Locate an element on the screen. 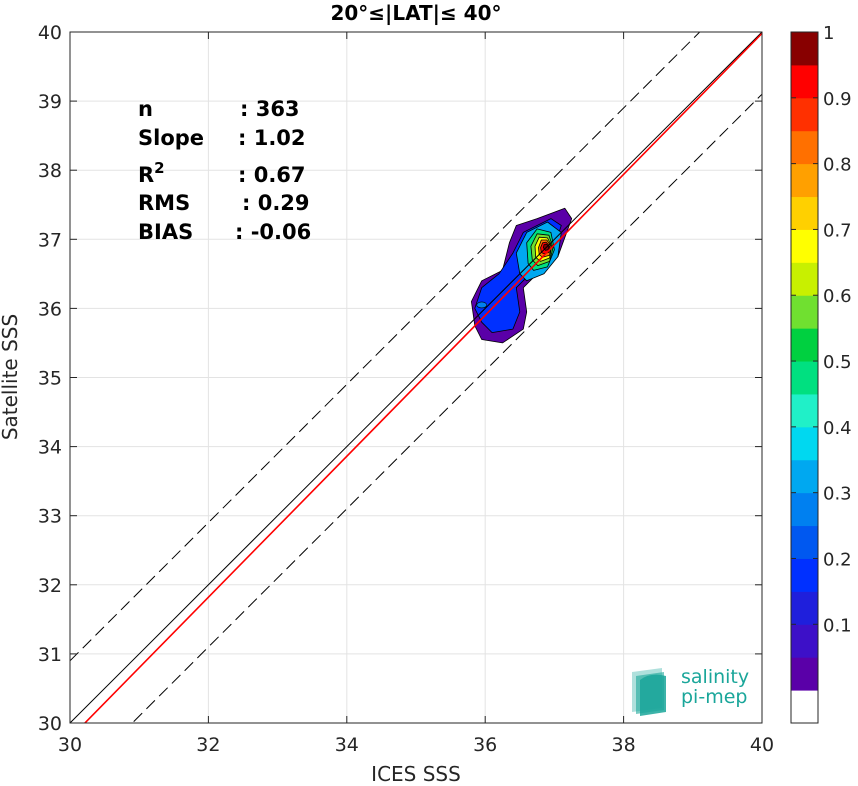 This screenshot has width=858, height=786. y-tick-label: 35 is located at coordinates (50, 379).